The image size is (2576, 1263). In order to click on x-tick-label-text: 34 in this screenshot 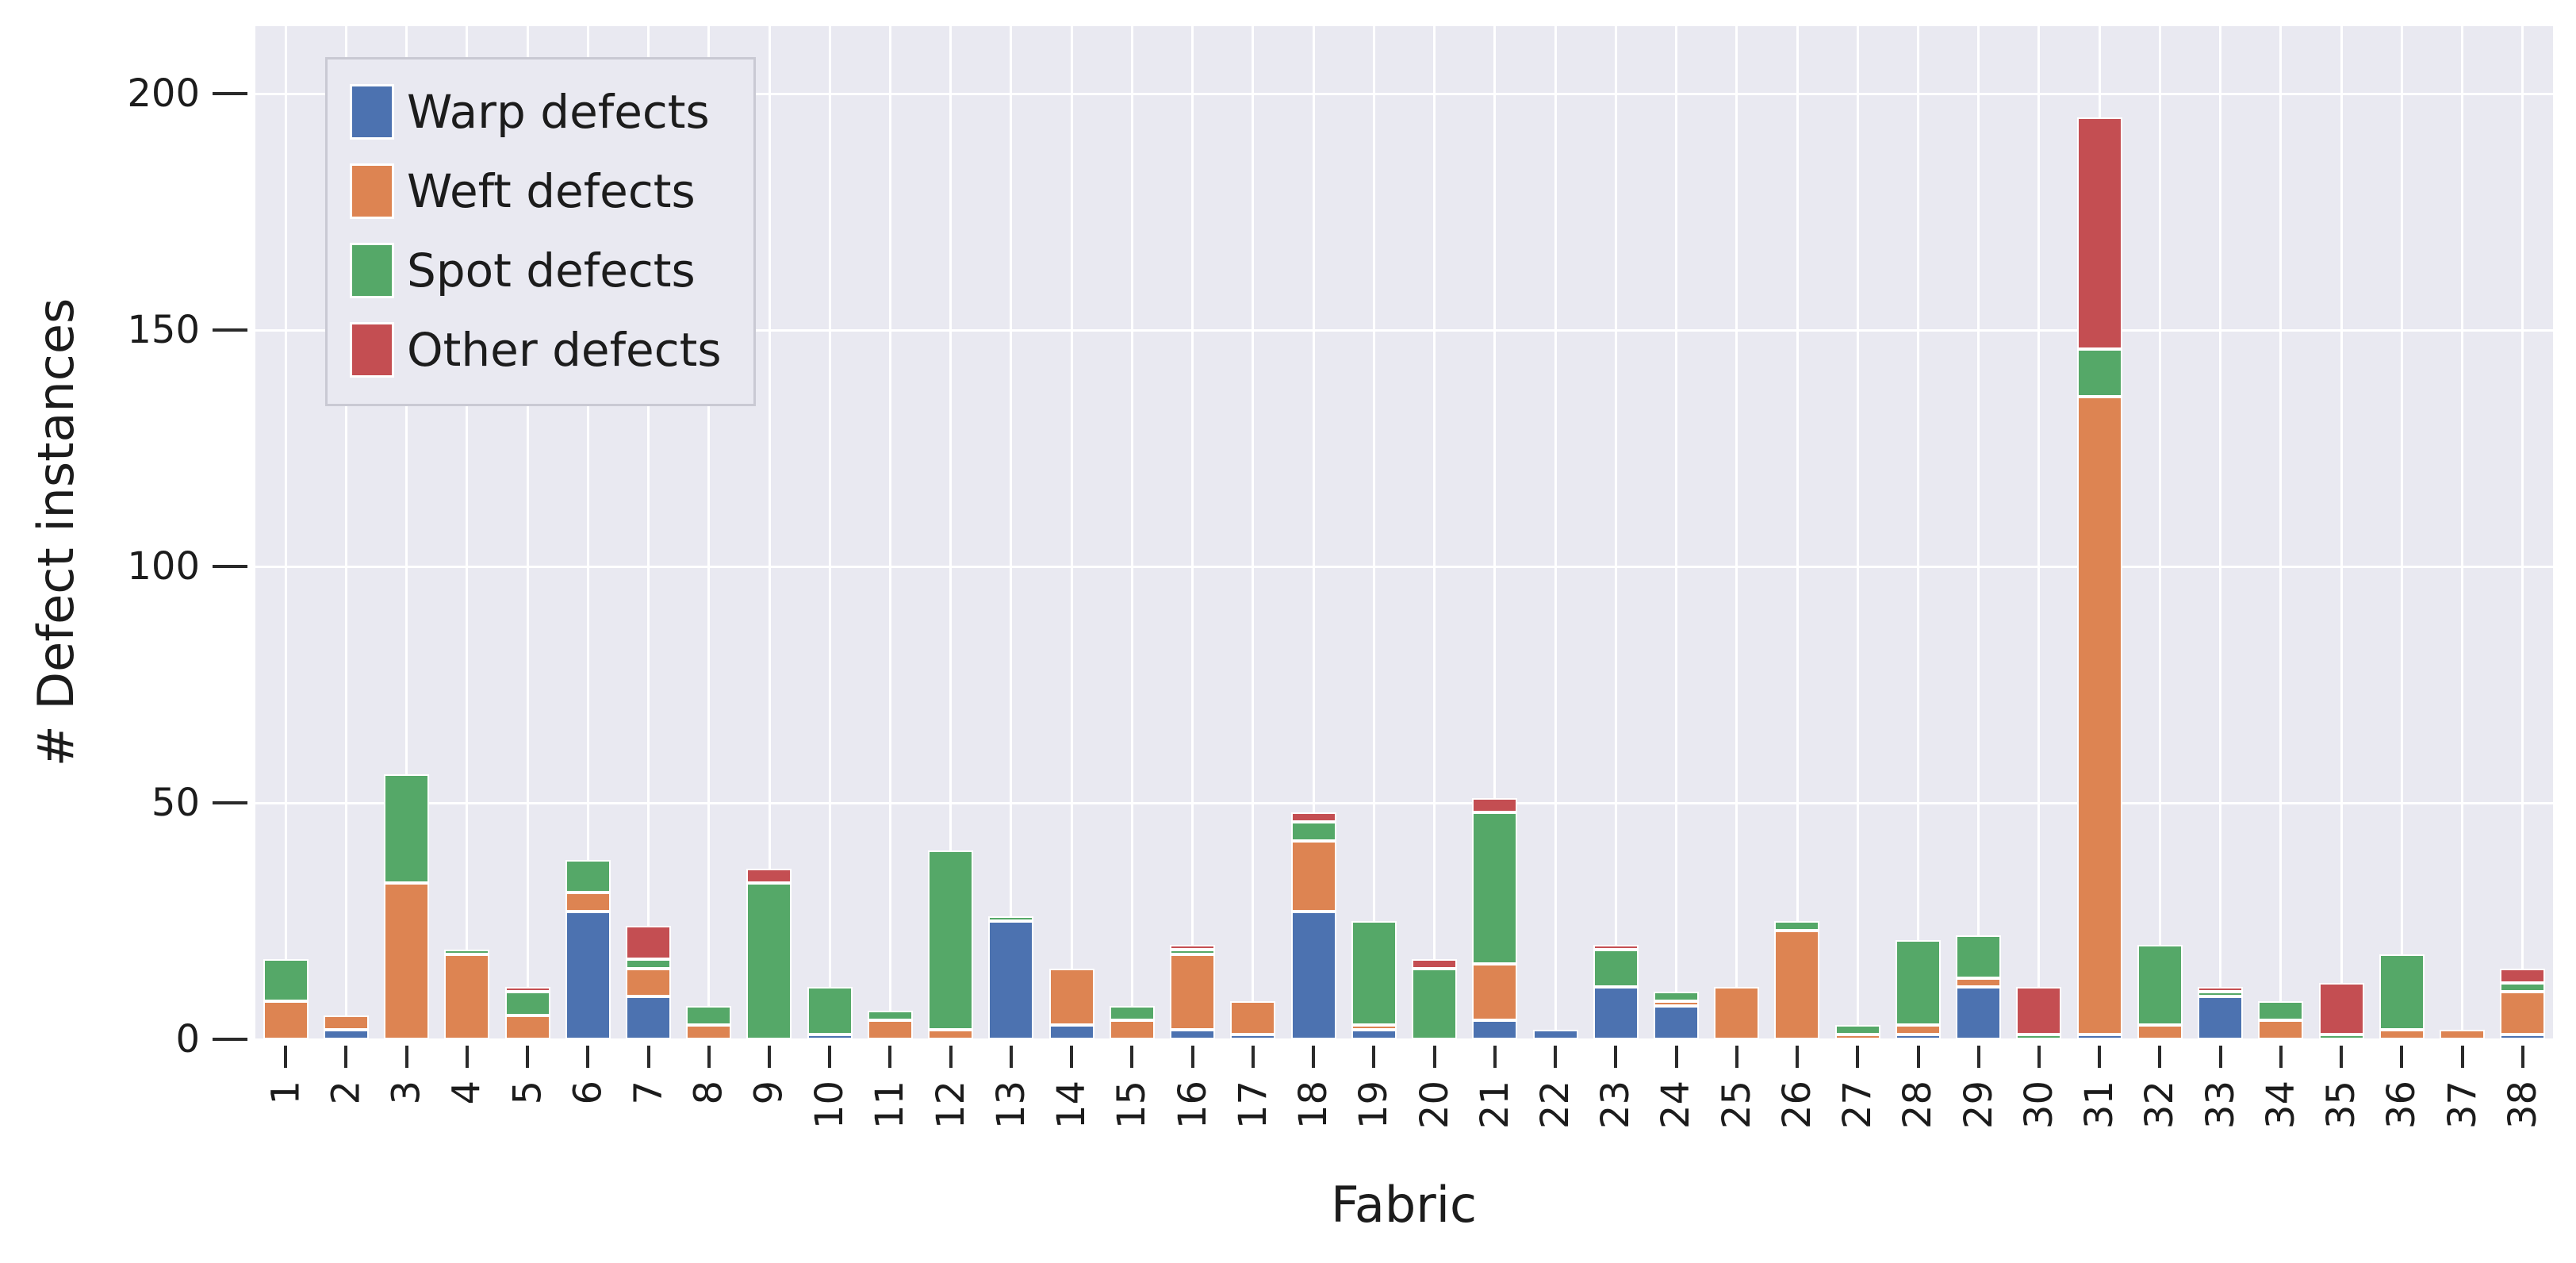, I will do `click(2280, 1105)`.